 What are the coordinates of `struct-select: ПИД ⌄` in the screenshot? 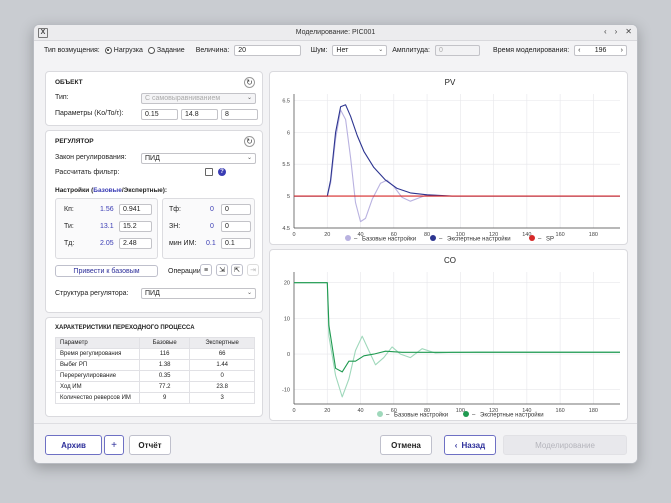 It's located at (198, 293).